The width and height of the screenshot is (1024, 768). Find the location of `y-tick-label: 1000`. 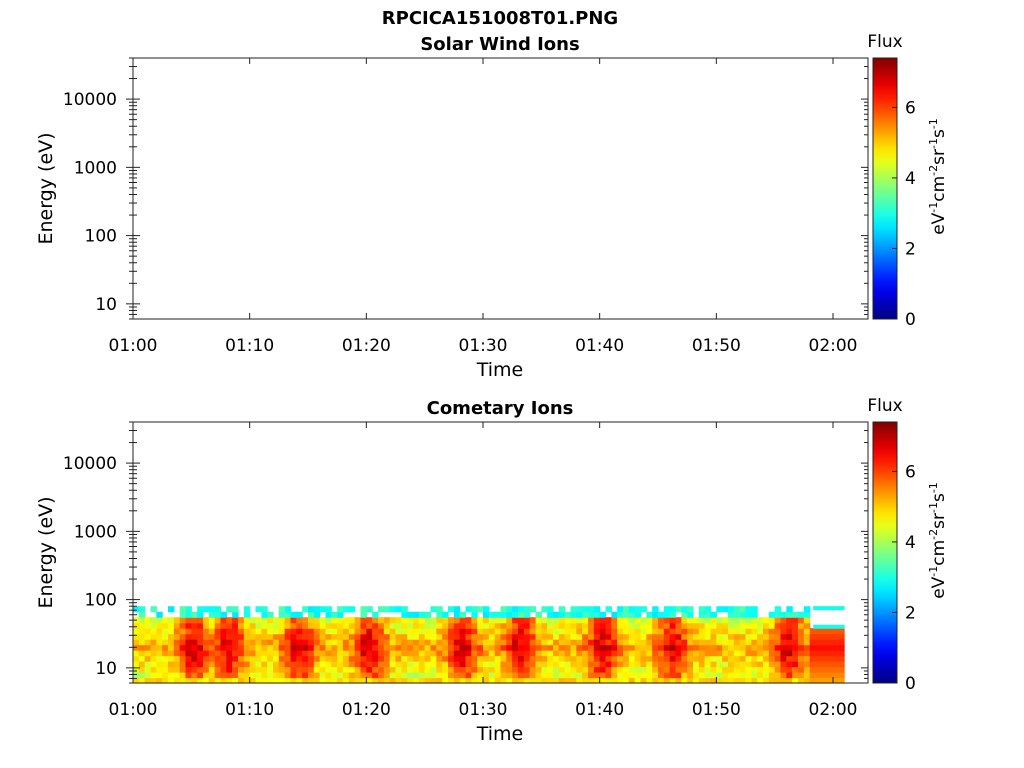

y-tick-label: 1000 is located at coordinates (95, 168).